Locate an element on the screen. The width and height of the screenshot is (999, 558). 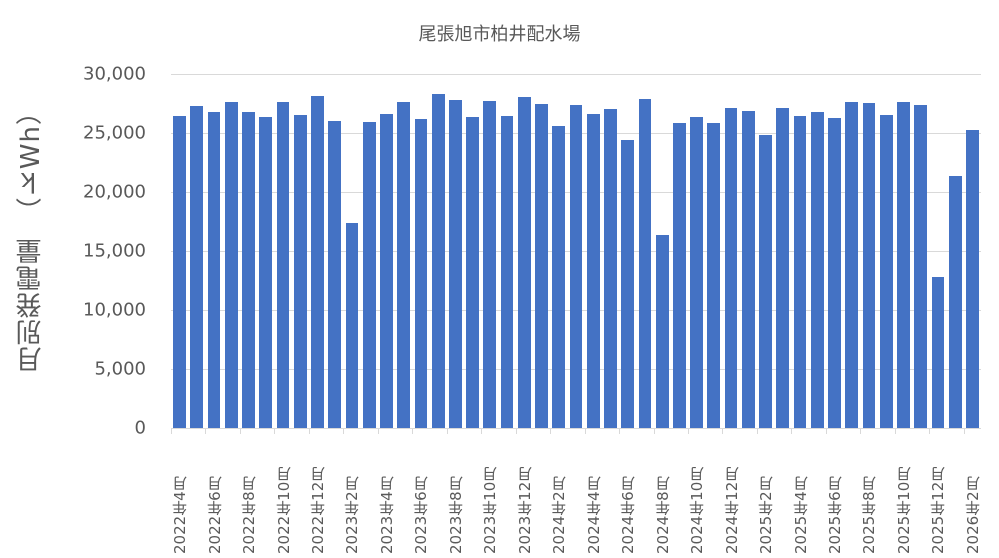
x-tick-label: 2025年2月 is located at coordinates (766, 494).